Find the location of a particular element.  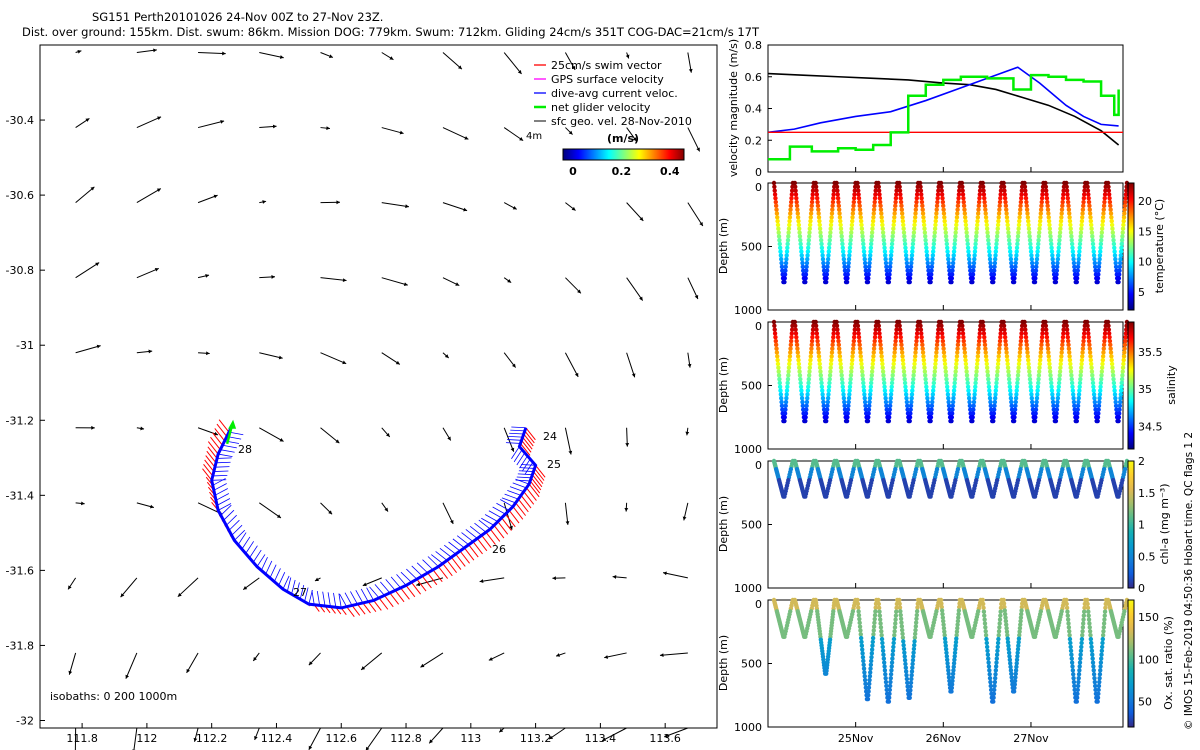

track-day-label: 25 is located at coordinates (554, 464).